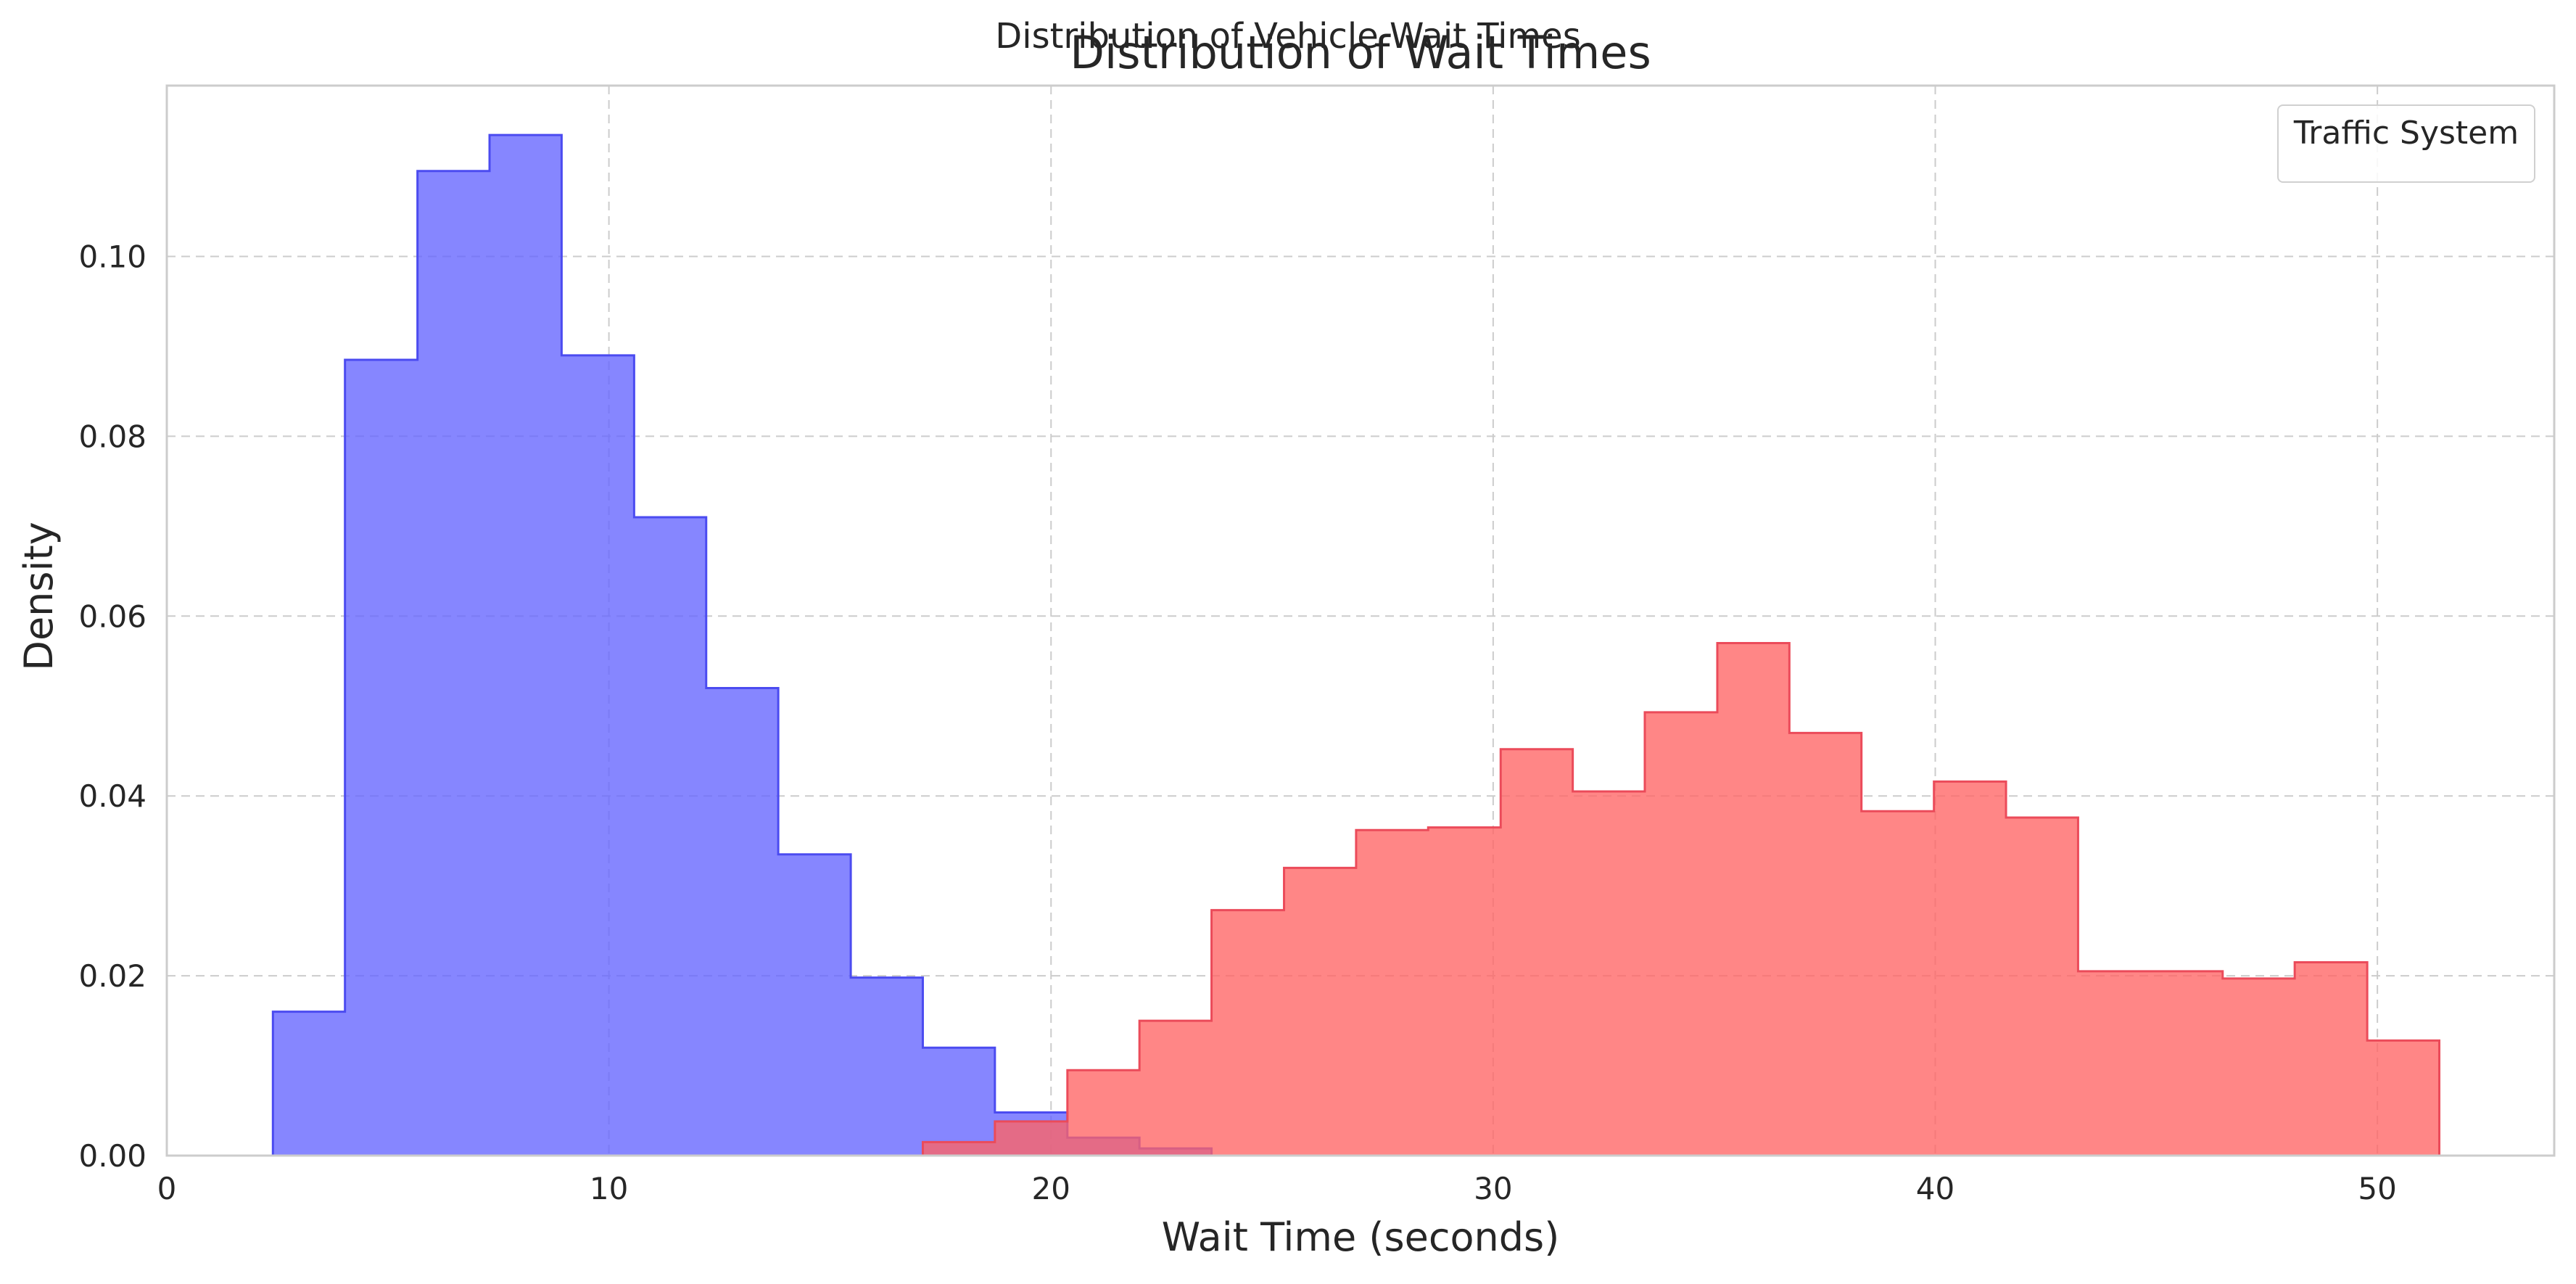 The height and width of the screenshot is (1284, 2576). Describe the element at coordinates (112, 257) in the screenshot. I see `y-tick-label: 0.10` at that location.